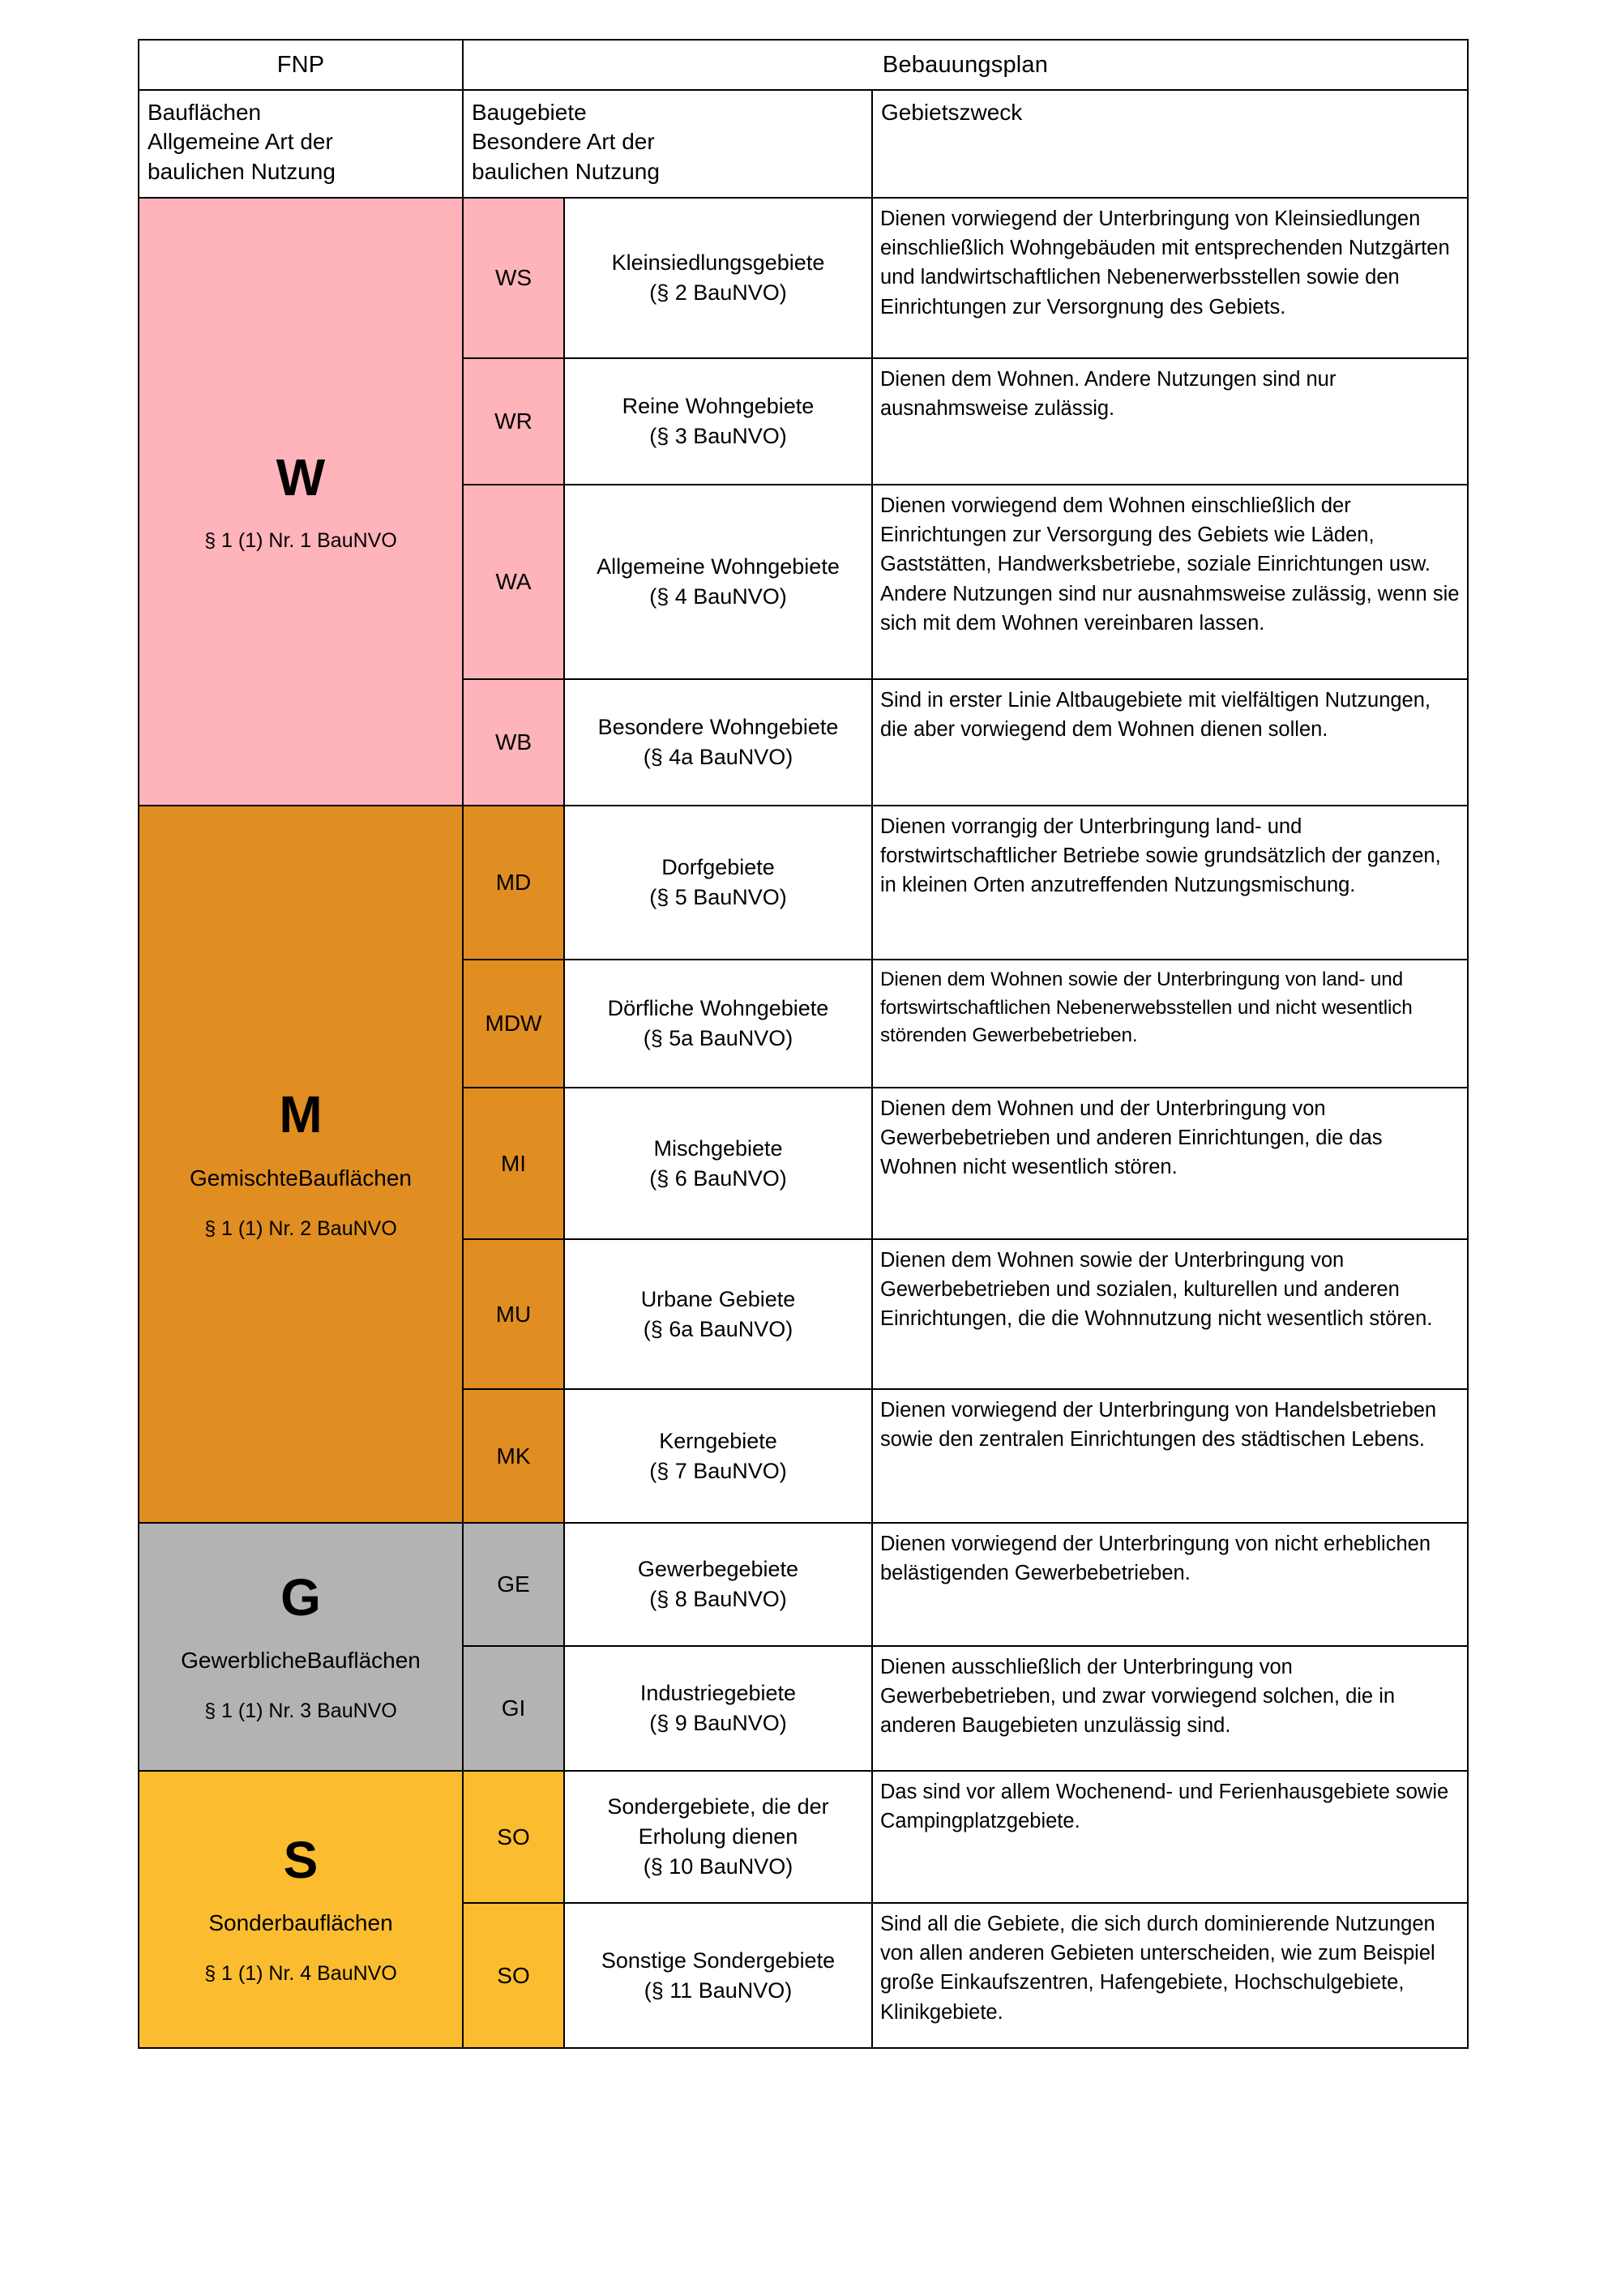 Image resolution: width=1621 pixels, height=2296 pixels. I want to click on baugebiet-name-line1: Kleinsiedlungsgebiete, so click(718, 263).